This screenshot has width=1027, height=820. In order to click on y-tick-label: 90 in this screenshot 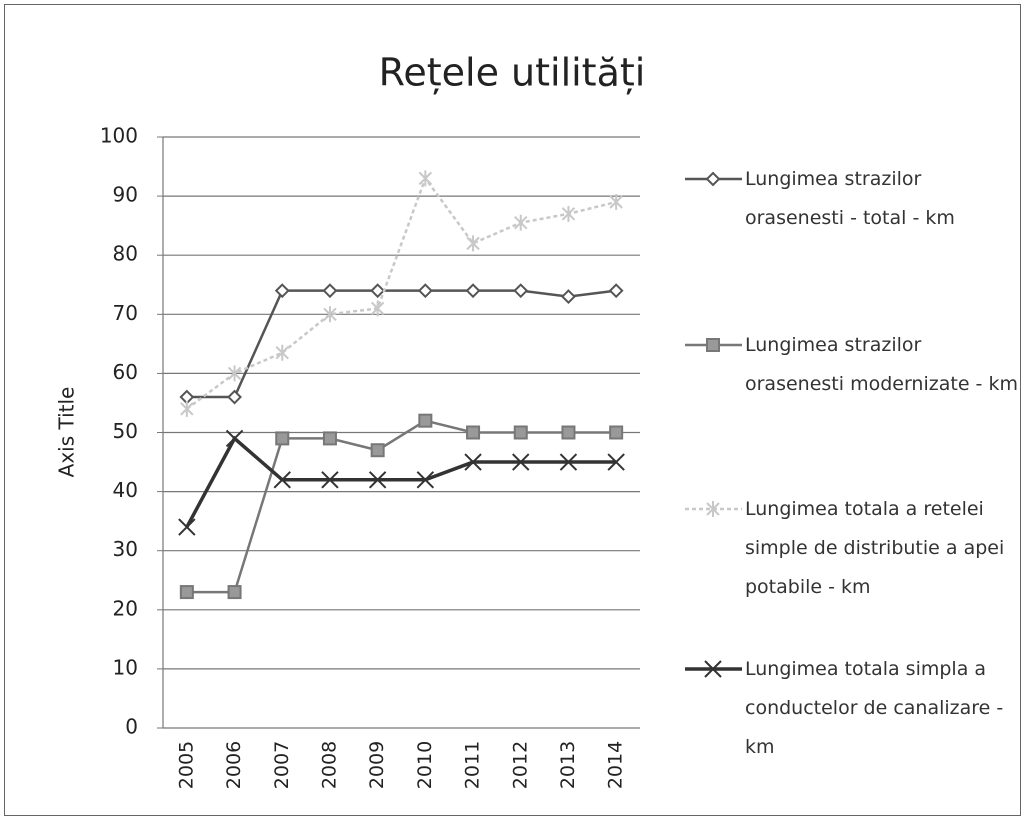, I will do `click(125, 195)`.